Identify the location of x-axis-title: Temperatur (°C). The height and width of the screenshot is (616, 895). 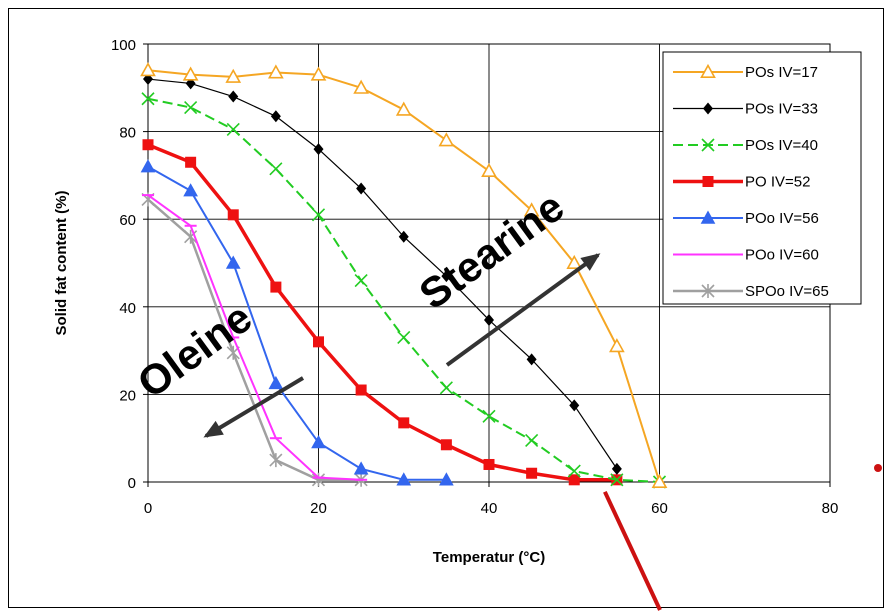
(489, 557).